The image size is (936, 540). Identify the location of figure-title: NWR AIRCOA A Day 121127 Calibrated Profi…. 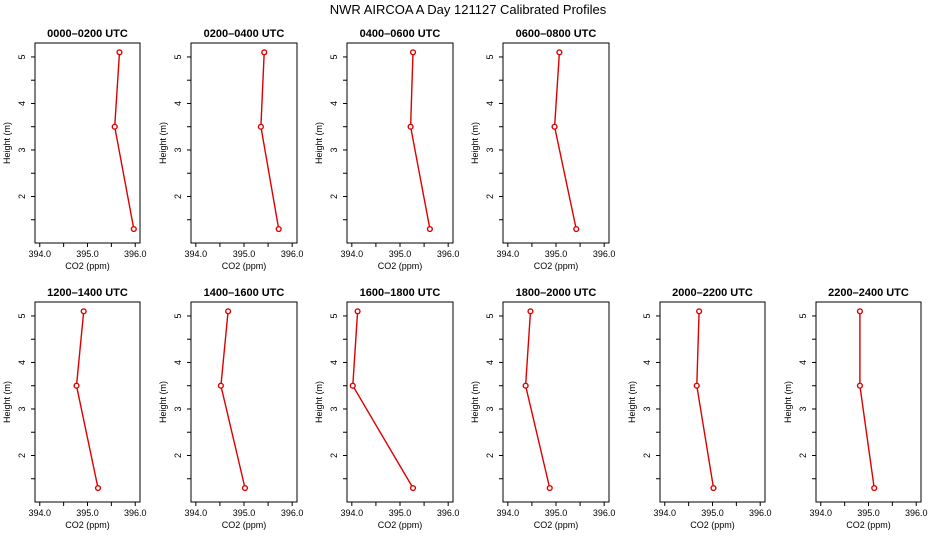
(468, 9).